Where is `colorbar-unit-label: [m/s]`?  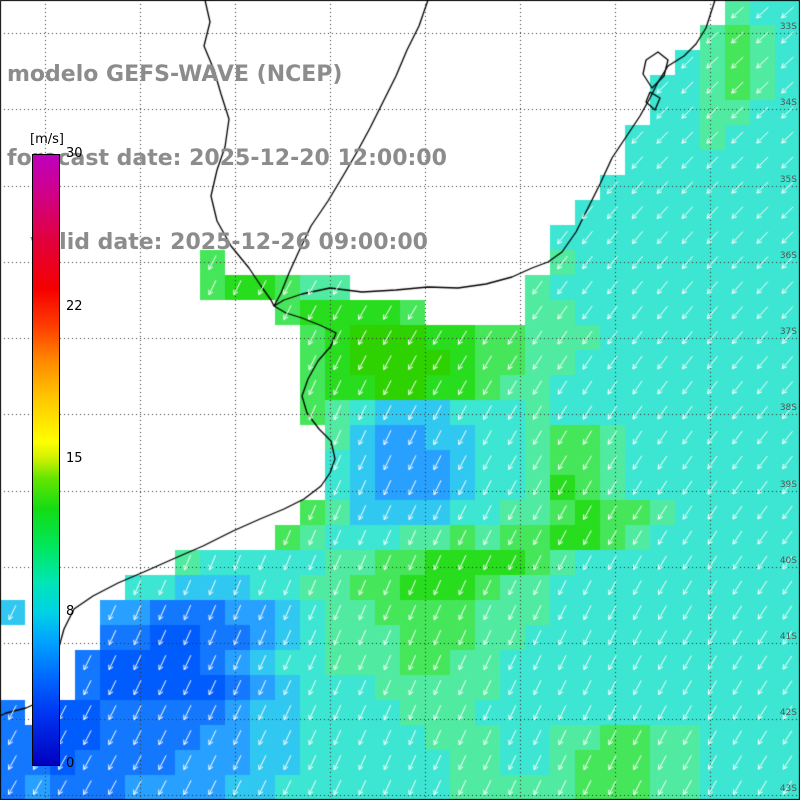
colorbar-unit-label: [m/s] is located at coordinates (47, 139).